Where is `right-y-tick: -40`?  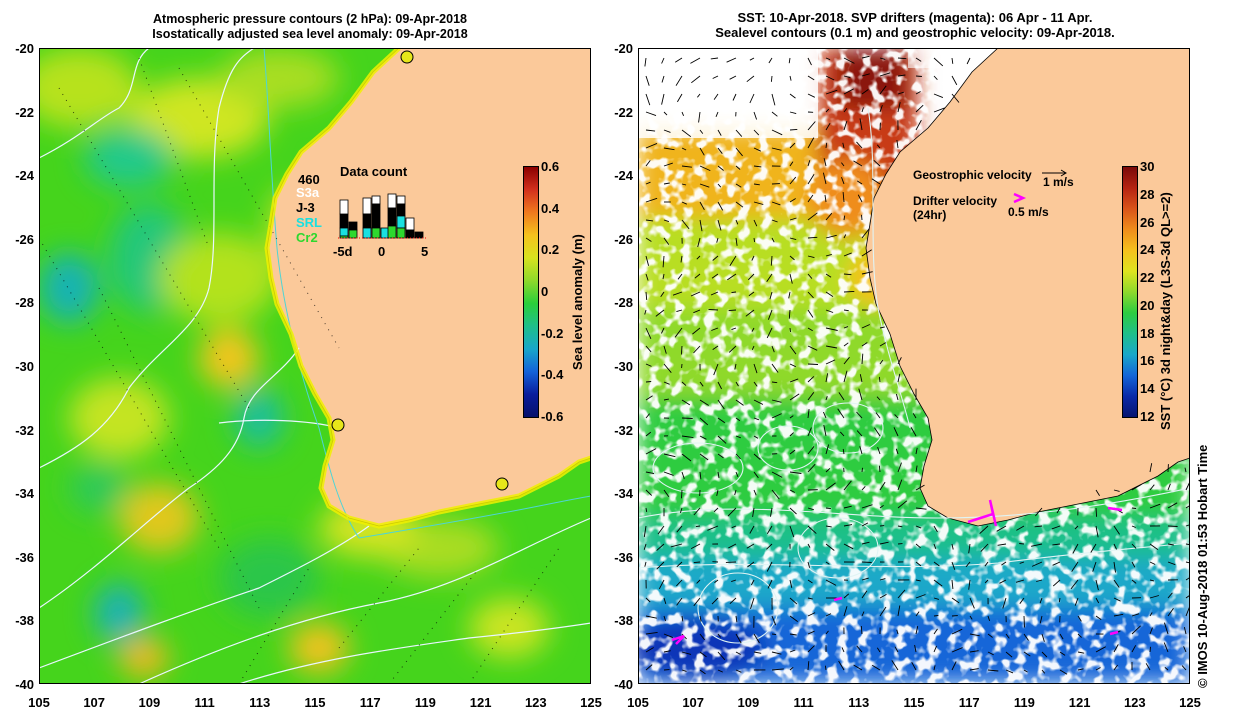 right-y-tick: -40 is located at coordinates (623, 684).